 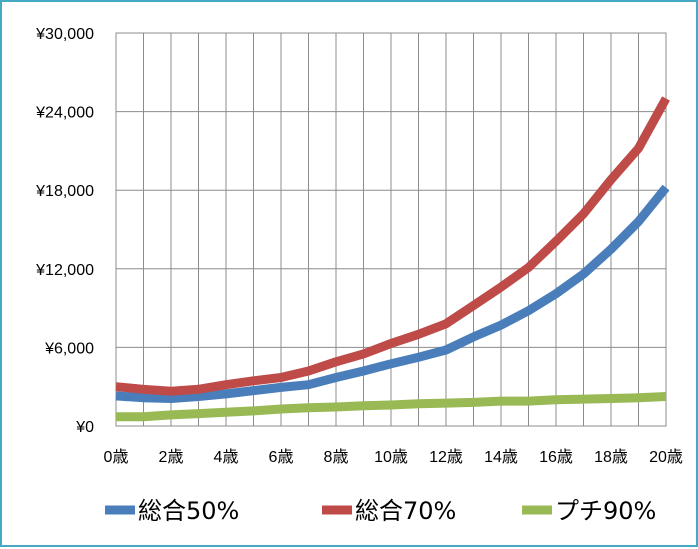 I want to click on y-tick-label: ¥0, so click(x=84, y=427).